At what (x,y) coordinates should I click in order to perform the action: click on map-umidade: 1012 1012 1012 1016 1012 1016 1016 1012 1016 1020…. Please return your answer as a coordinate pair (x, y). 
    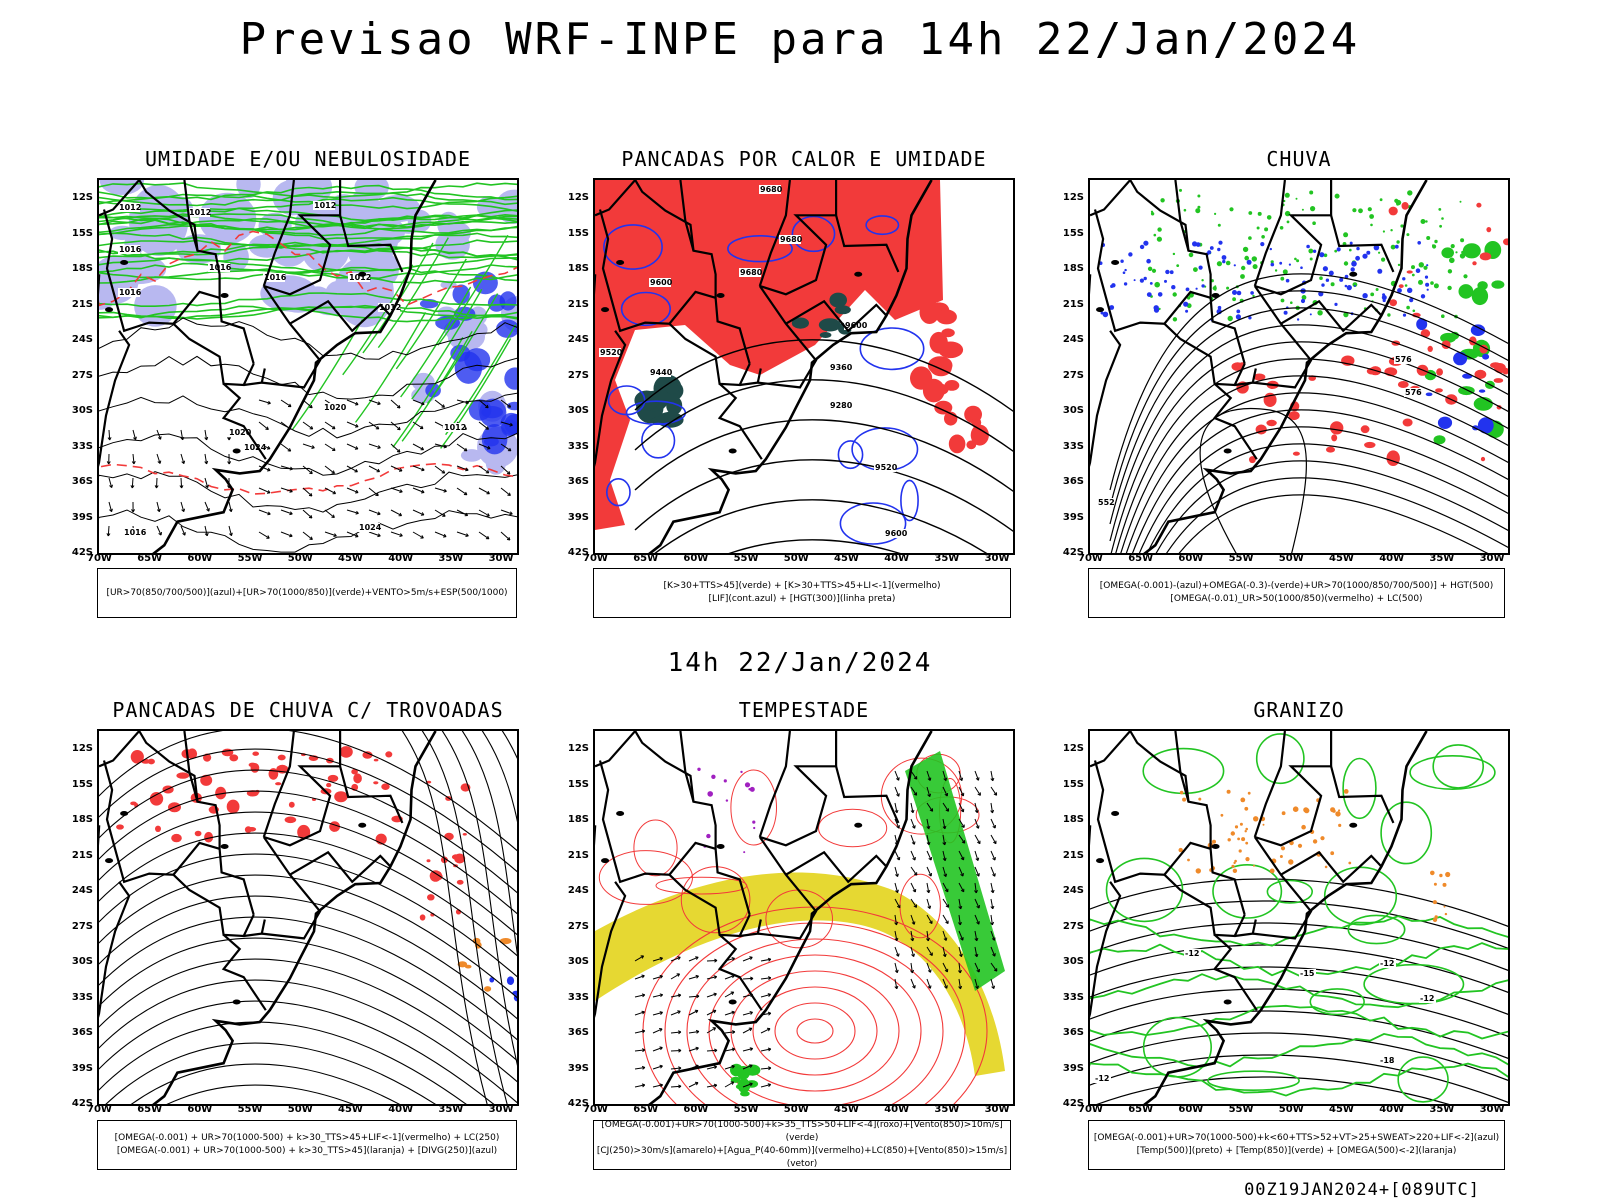
    Looking at the image, I should click on (308, 366).